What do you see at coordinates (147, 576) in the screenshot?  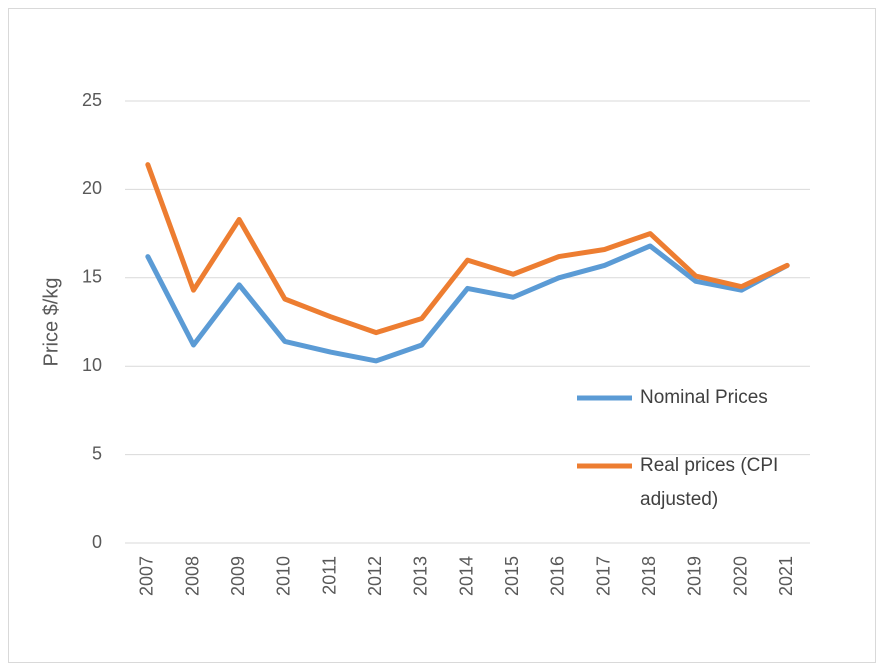 I see `x-tick-label: 2007` at bounding box center [147, 576].